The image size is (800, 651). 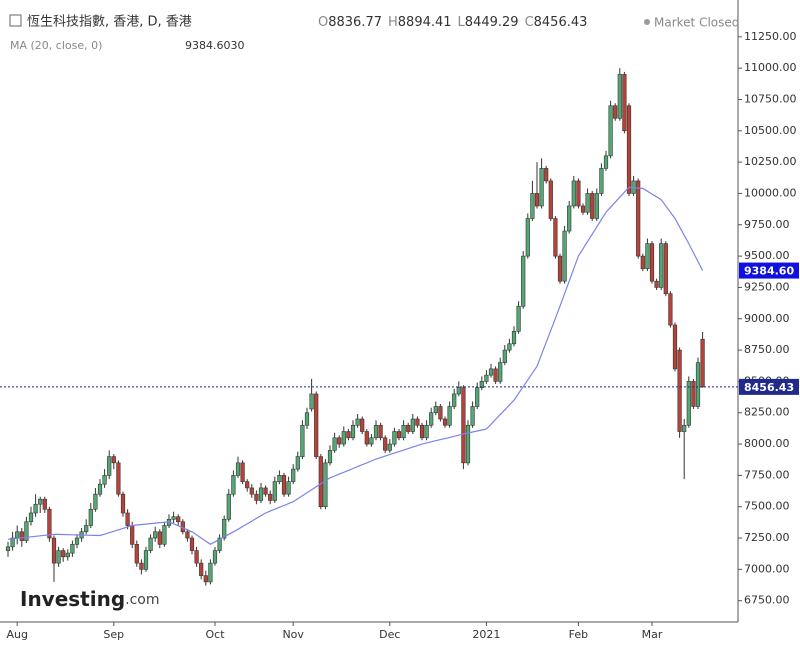 I want to click on market-status: Market Closed, so click(x=696, y=23).